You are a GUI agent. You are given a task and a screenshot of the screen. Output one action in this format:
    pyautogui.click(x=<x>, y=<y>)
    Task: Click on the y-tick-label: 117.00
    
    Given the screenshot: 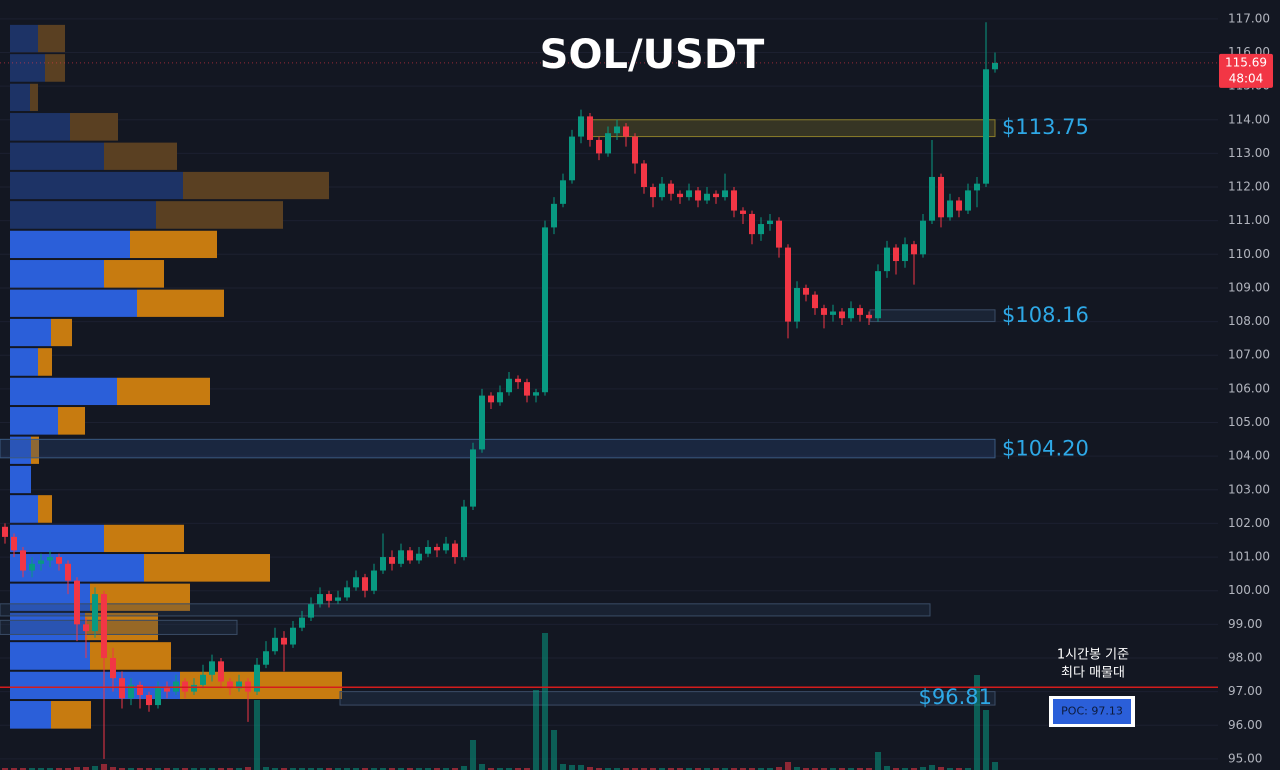 What is the action you would take?
    pyautogui.click(x=1249, y=18)
    